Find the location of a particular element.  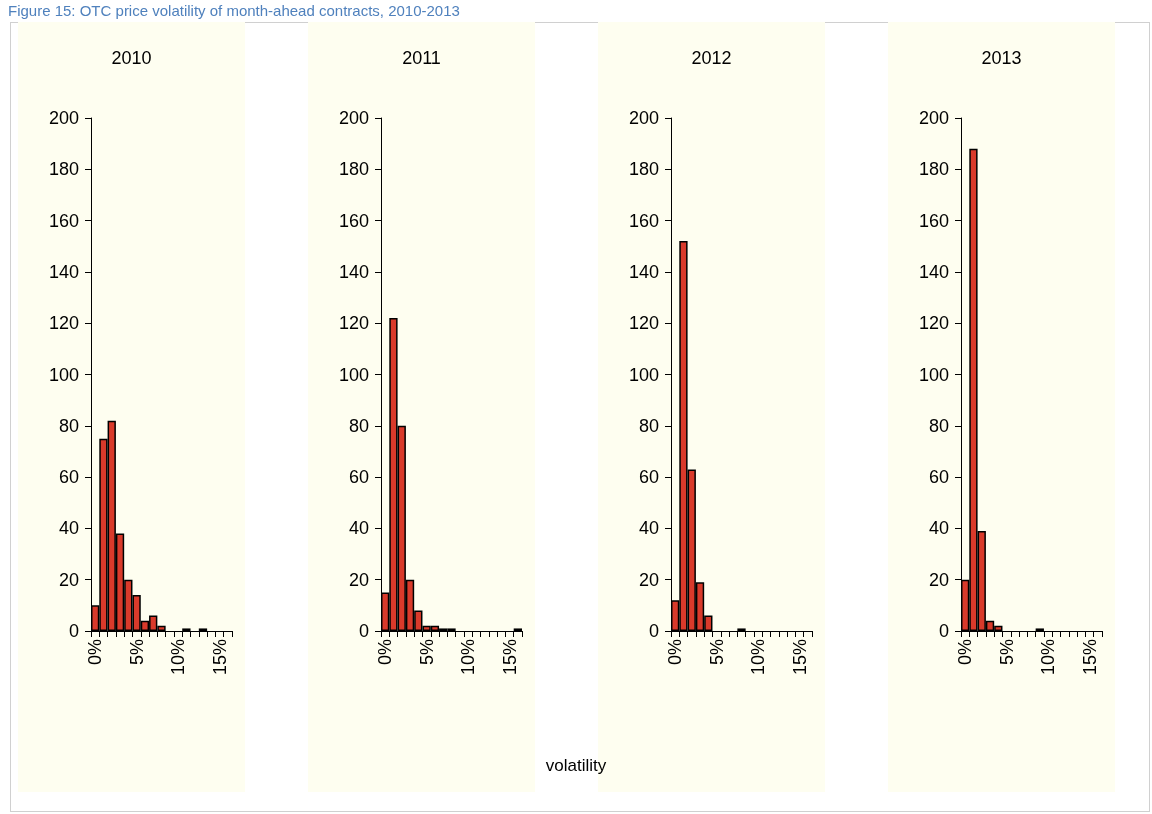

chart-title: 2011 is located at coordinates (421, 58).